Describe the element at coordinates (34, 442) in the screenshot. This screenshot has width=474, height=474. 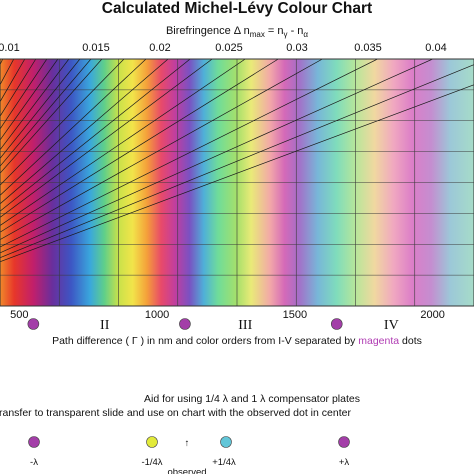
I see `minus-lambda-dot` at that location.